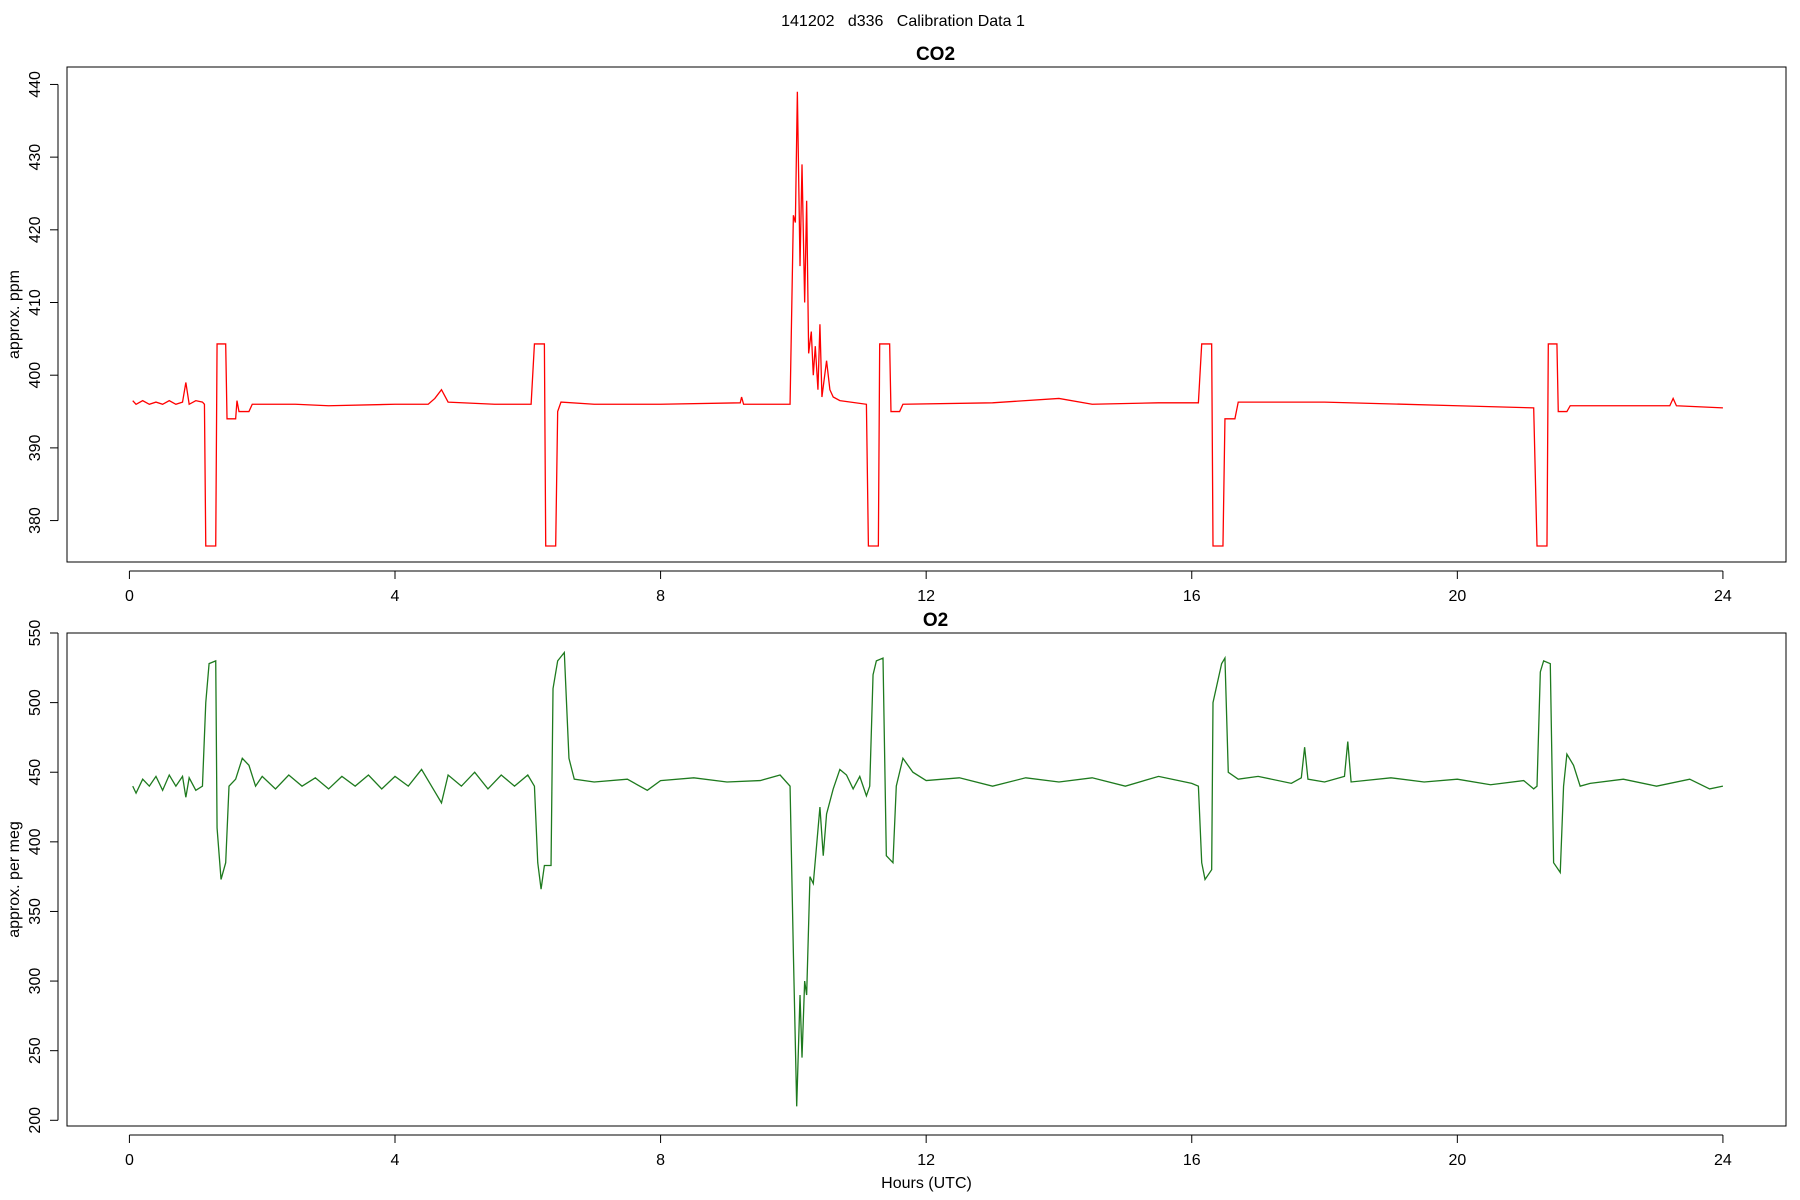  Describe the element at coordinates (35, 229) in the screenshot. I see `y-tick-label: 420` at that location.